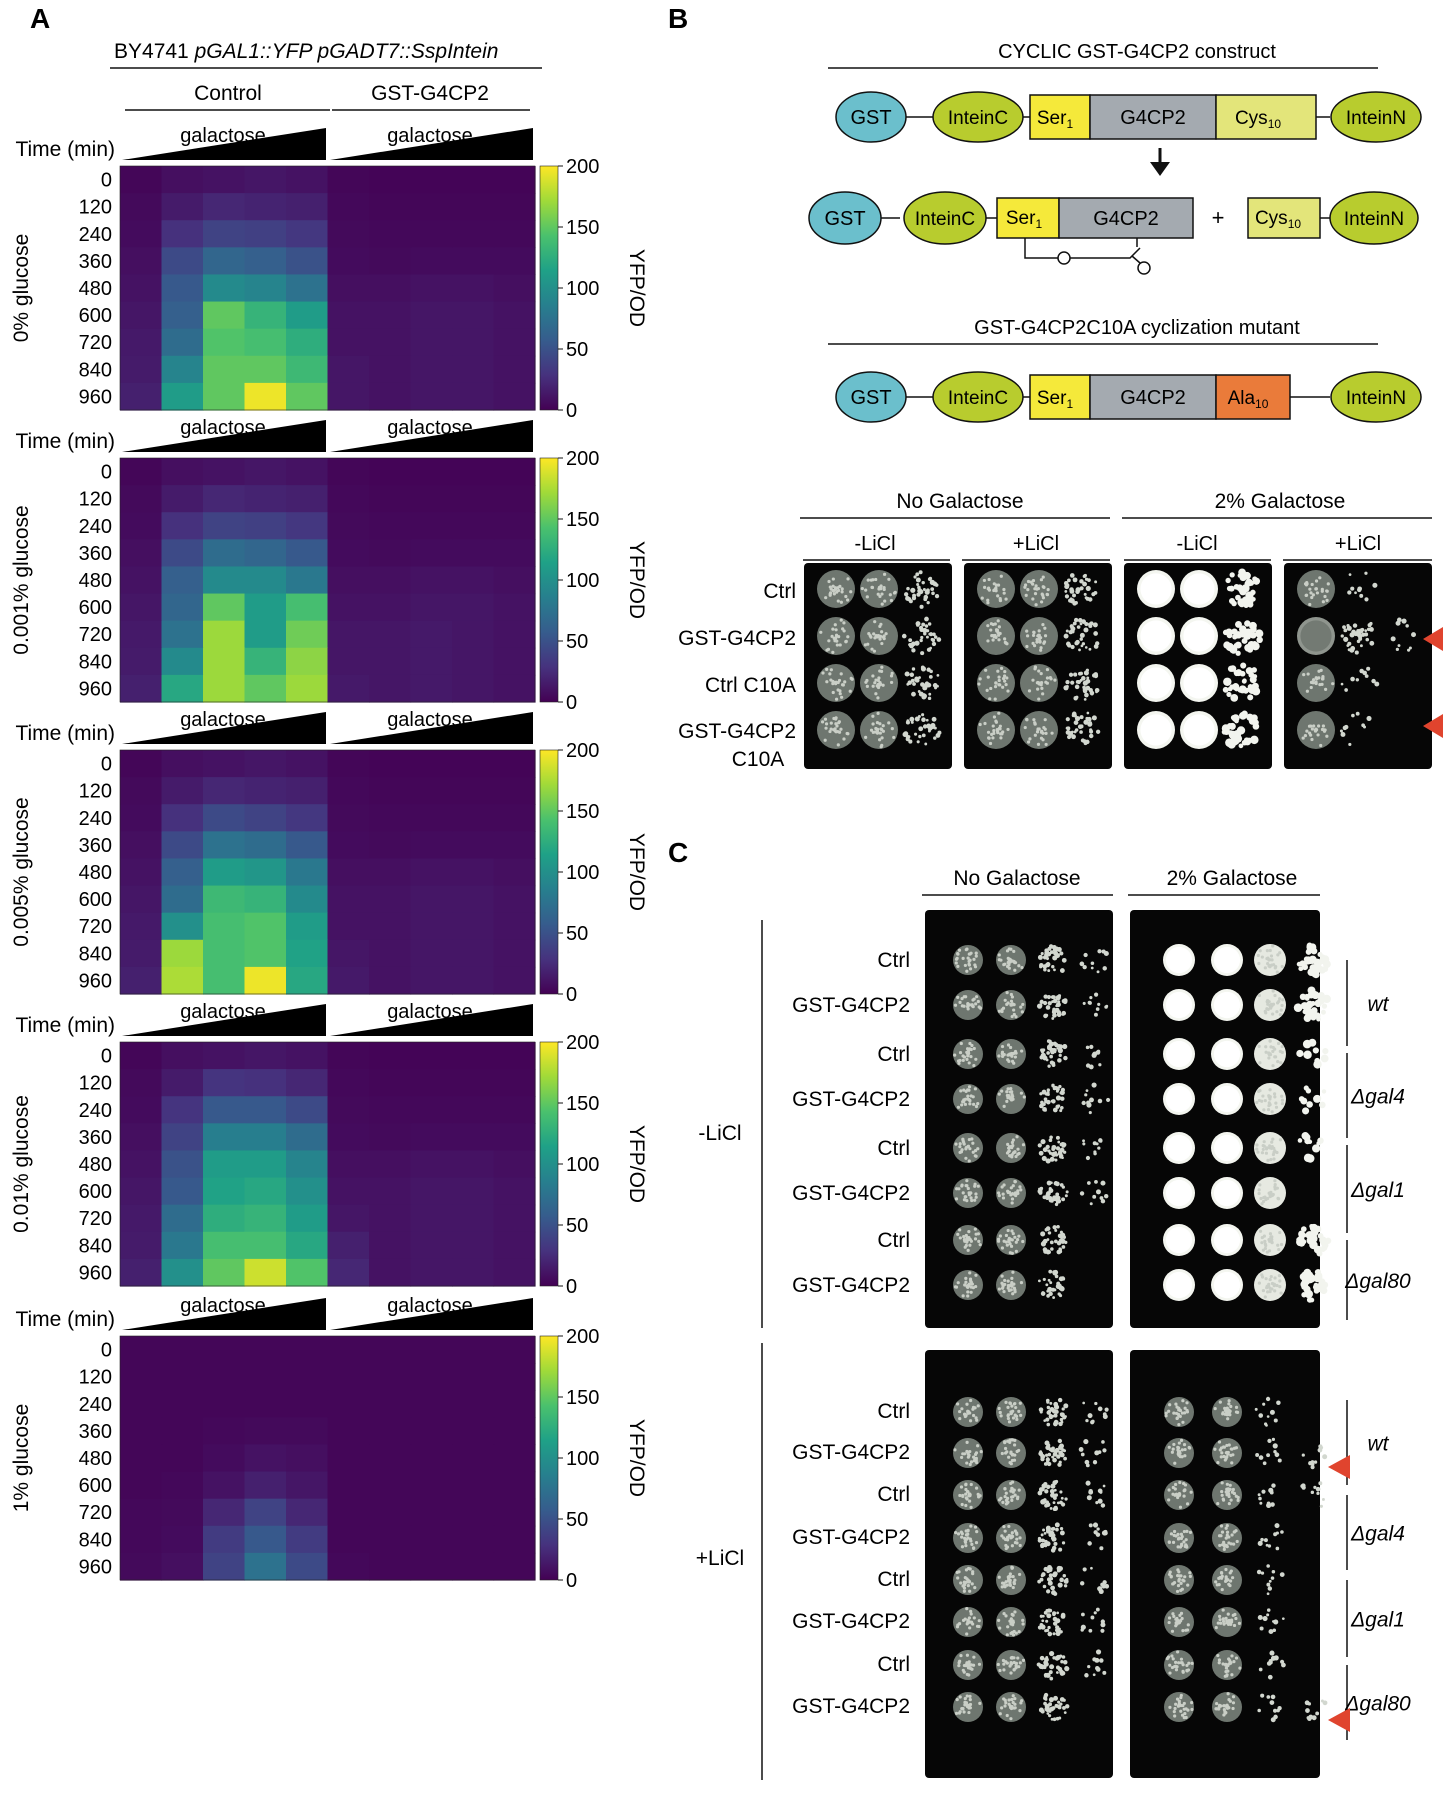  I want to click on cleavage-arrow-head, so click(1160, 169).